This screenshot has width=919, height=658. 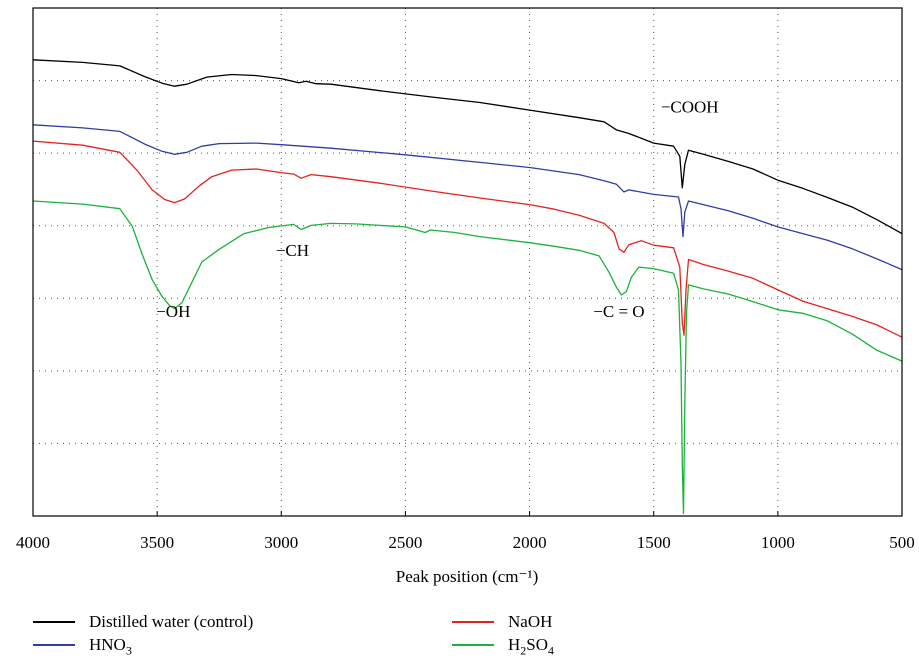 I want to click on x-tick-label: 1000, so click(x=778, y=542).